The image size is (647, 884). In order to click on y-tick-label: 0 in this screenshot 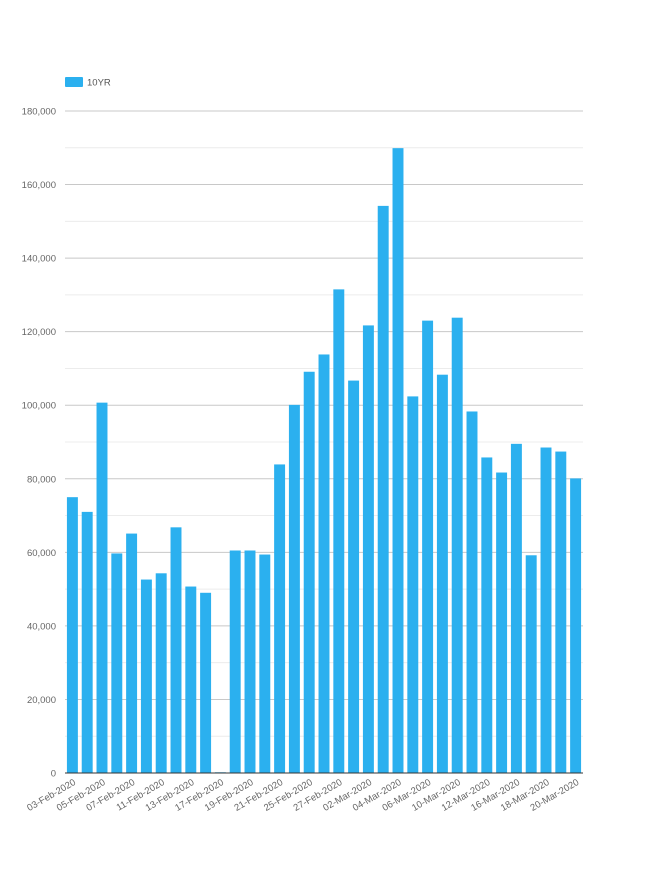, I will do `click(53, 774)`.